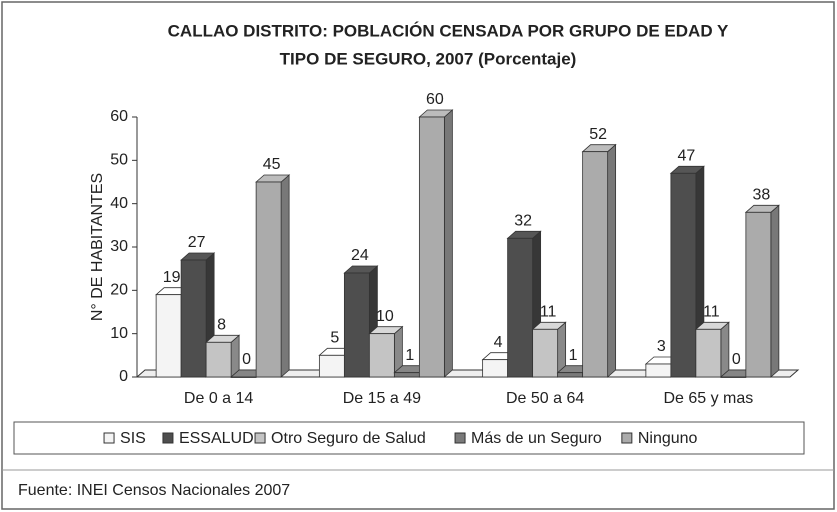  Describe the element at coordinates (523, 221) in the screenshot. I see `data-label: 32` at that location.